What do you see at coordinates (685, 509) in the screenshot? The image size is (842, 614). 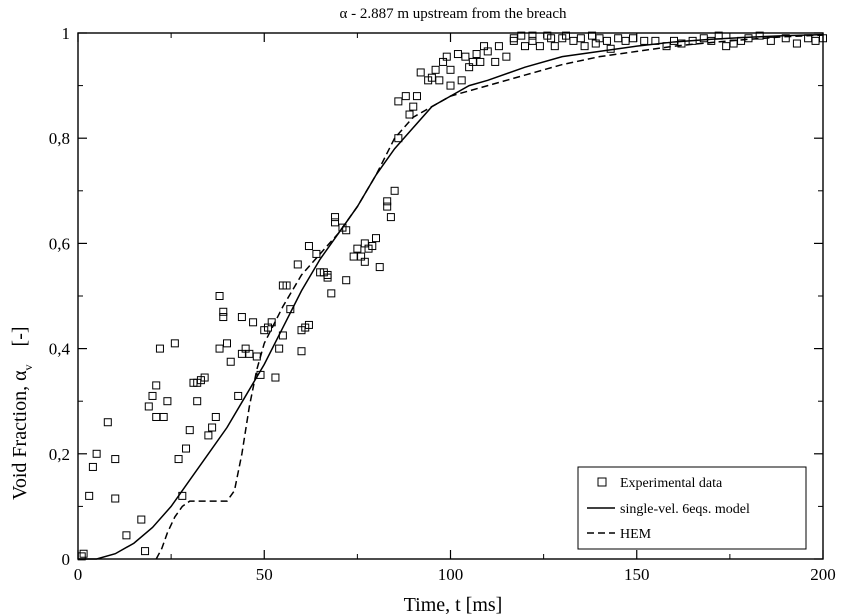 I see `legend-label-single-vel: single-vel. 6eqs. model` at bounding box center [685, 509].